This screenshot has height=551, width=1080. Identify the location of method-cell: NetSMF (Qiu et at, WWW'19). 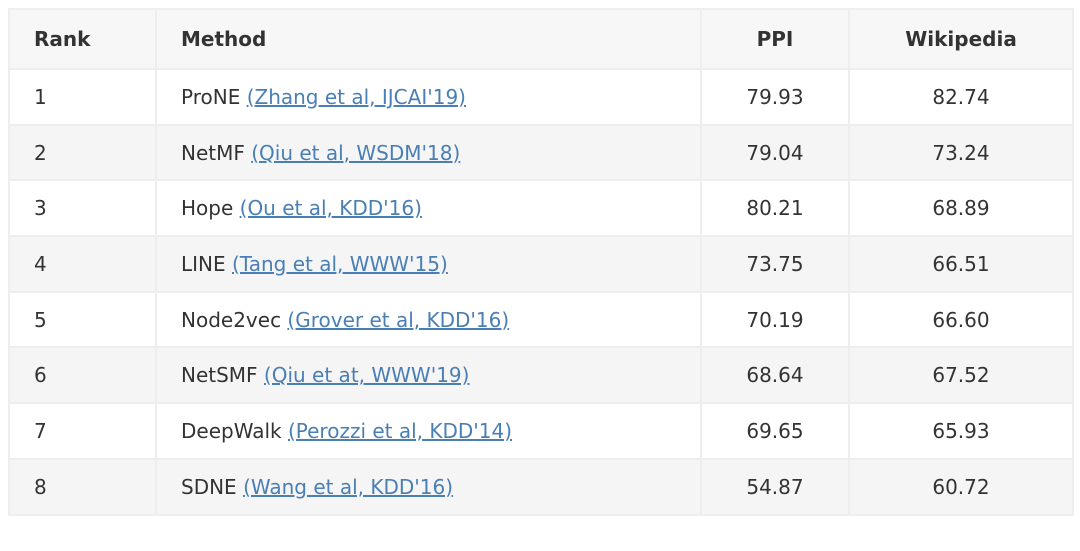
(428, 375).